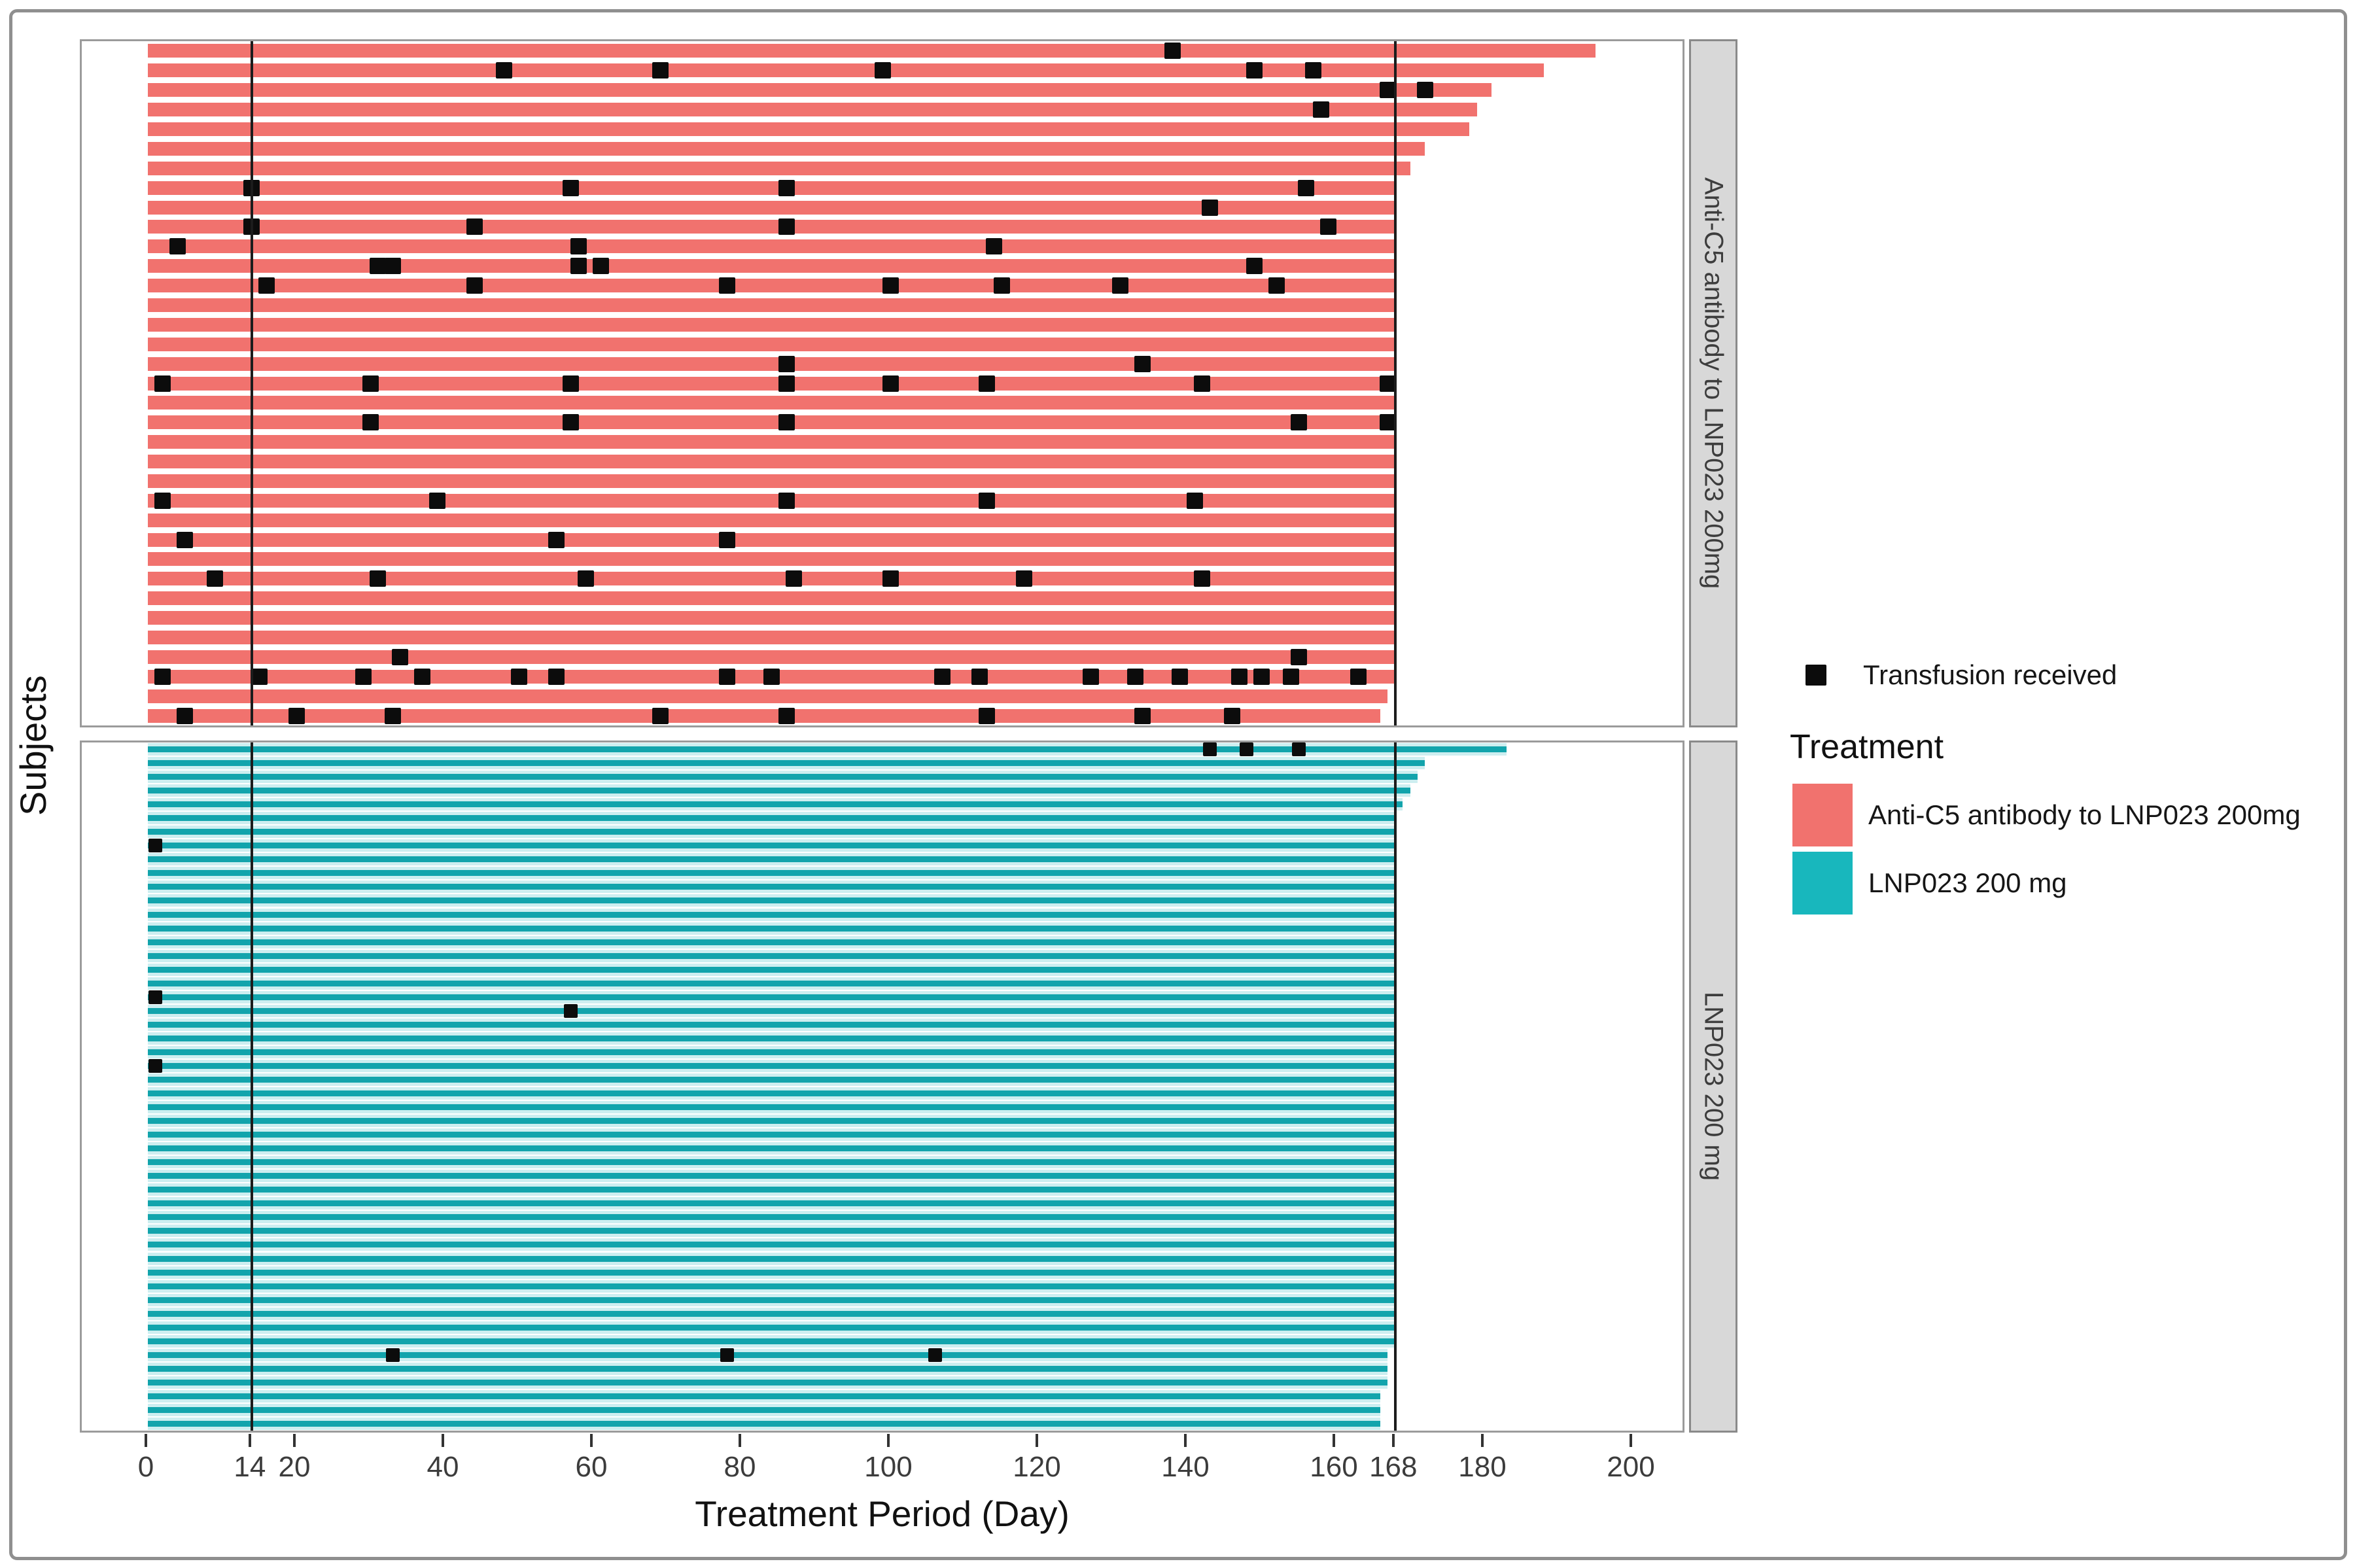 The width and height of the screenshot is (2355, 1568). I want to click on facet-strip-lnp023-label: LNP023 200 mg, so click(1714, 1086).